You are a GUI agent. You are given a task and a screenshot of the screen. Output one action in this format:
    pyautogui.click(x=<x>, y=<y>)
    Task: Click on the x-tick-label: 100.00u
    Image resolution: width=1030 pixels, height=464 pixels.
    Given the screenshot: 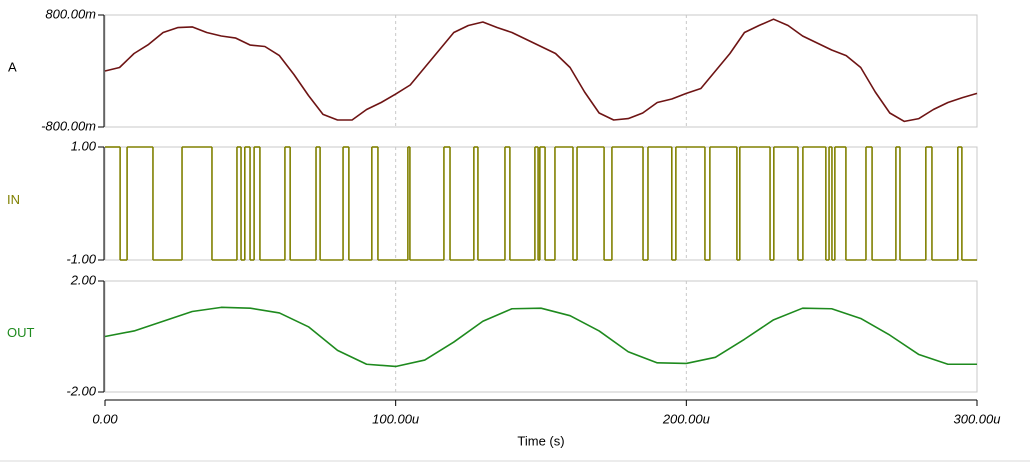 What is the action you would take?
    pyautogui.click(x=395, y=418)
    